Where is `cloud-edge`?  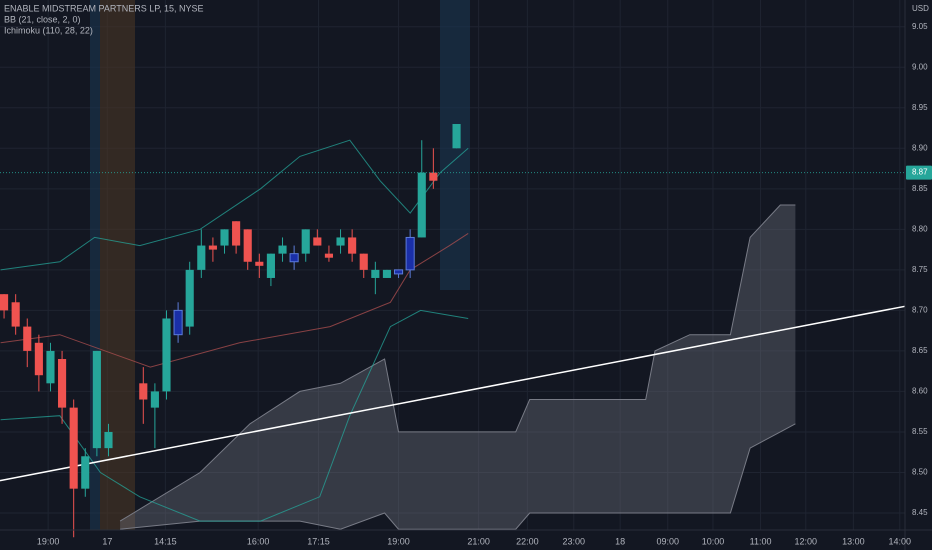 cloud-edge is located at coordinates (458, 476).